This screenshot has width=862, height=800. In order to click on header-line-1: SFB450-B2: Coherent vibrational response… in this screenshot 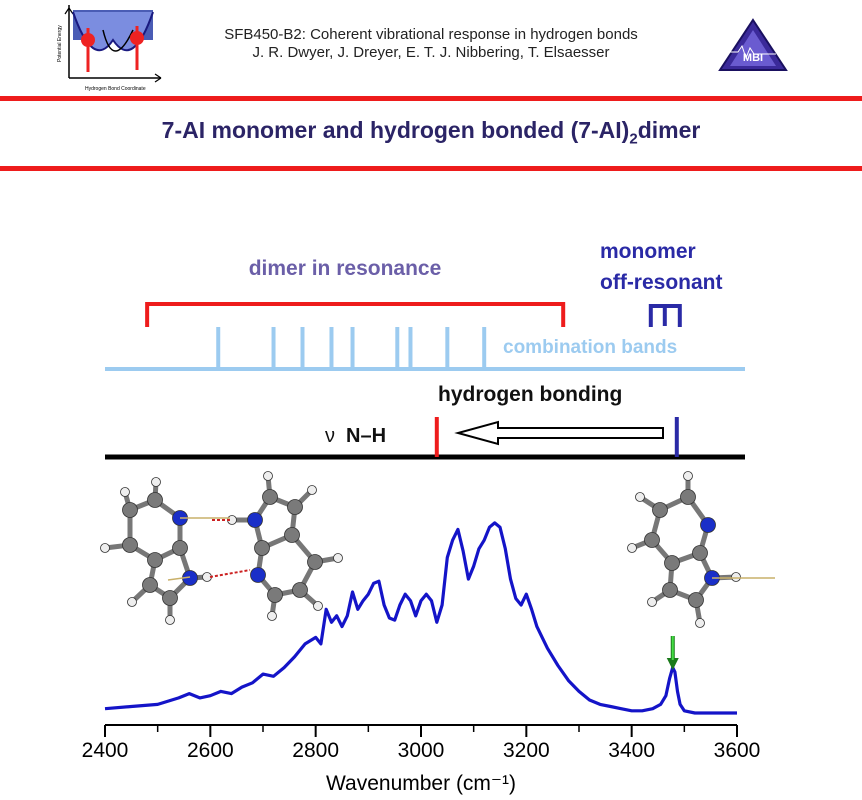, I will do `click(431, 34)`.